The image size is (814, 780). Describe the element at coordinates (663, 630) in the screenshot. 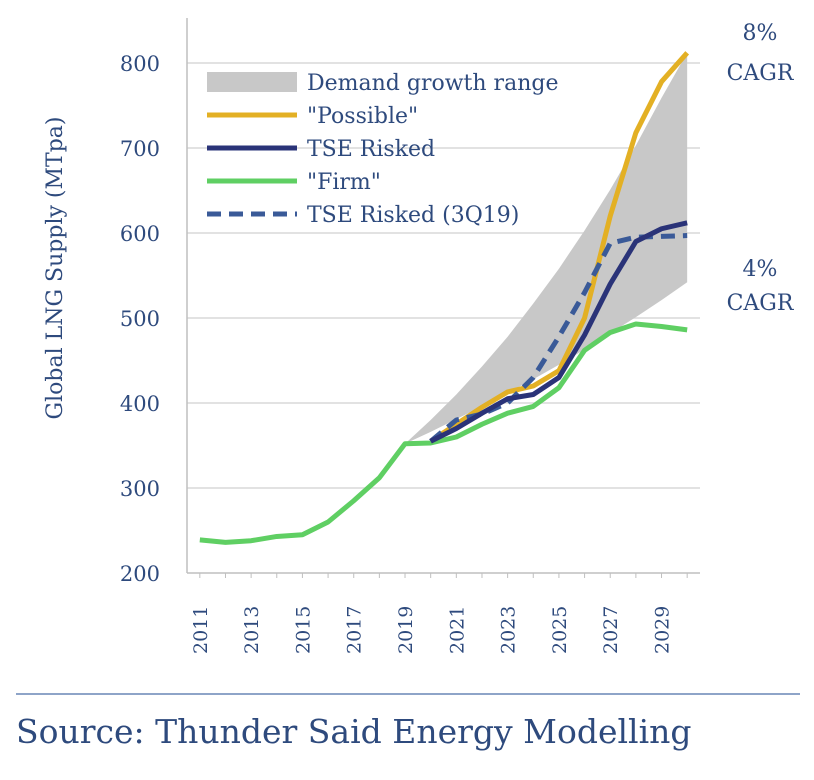

I see `x-tick-label: 2029` at that location.